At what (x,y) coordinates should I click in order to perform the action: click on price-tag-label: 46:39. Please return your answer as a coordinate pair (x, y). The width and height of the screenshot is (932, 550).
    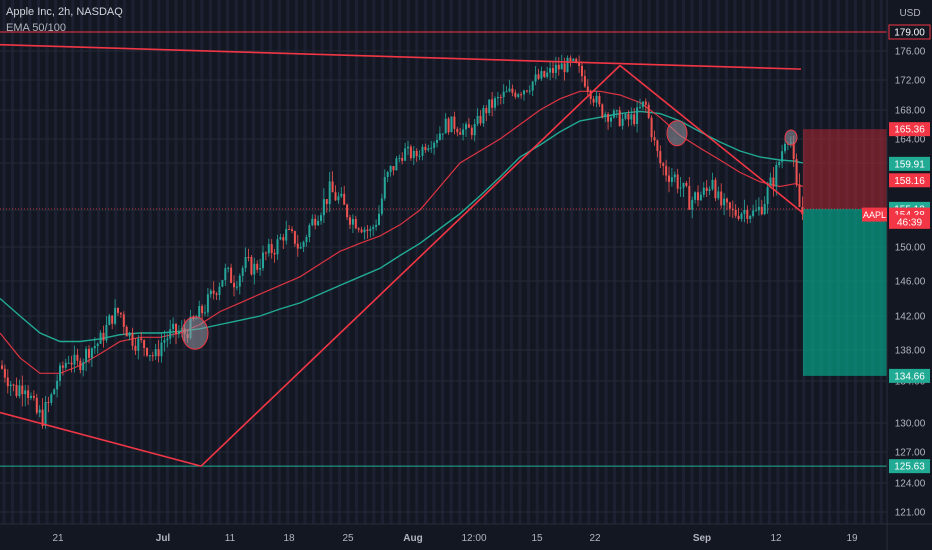
    Looking at the image, I should click on (909, 222).